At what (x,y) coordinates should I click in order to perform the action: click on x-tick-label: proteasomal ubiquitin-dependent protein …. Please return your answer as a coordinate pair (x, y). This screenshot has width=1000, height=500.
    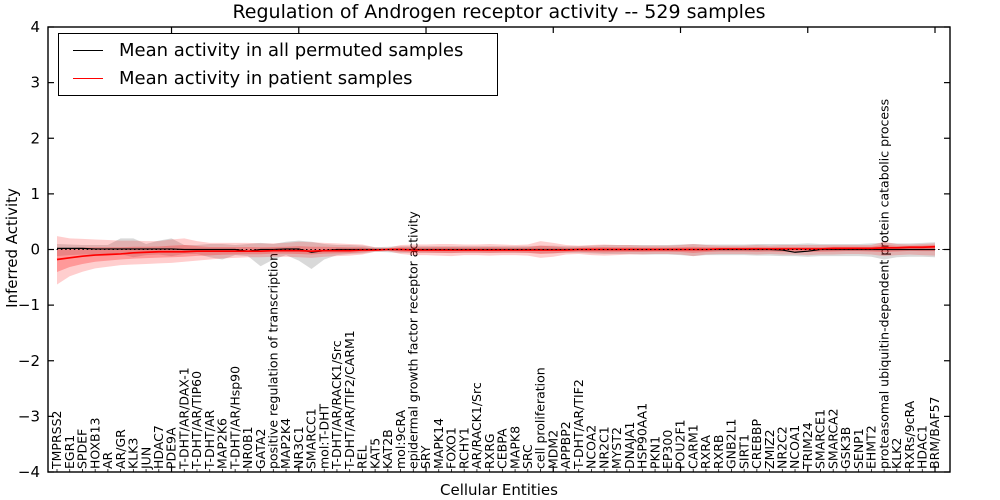
    Looking at the image, I should click on (883, 284).